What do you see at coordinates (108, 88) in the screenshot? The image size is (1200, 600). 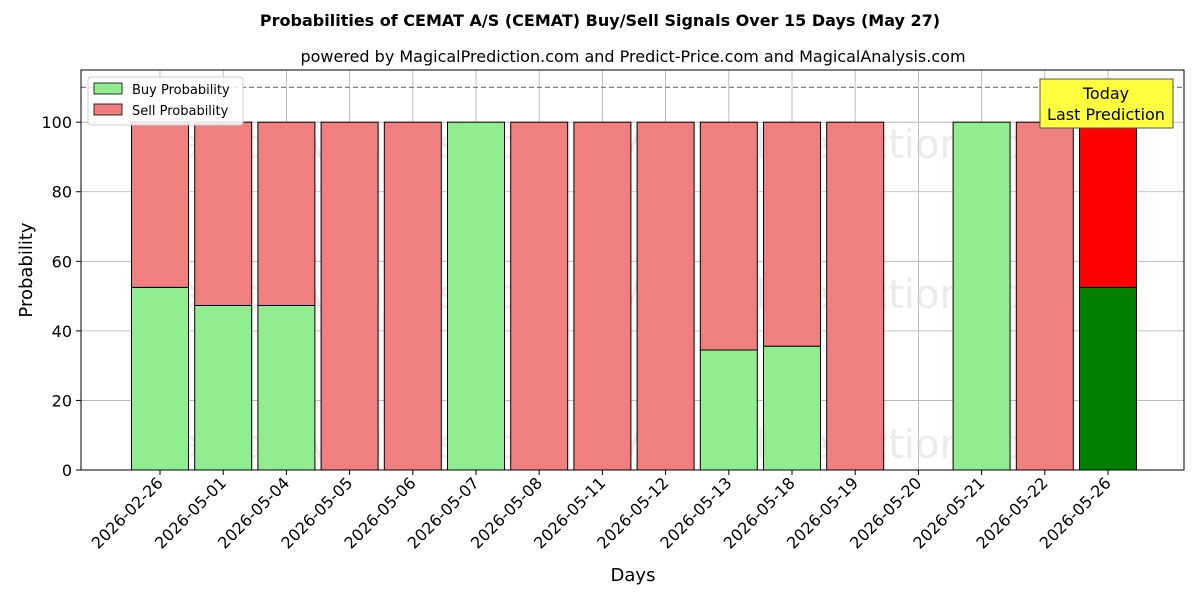 I see `legend-swatch-buy` at bounding box center [108, 88].